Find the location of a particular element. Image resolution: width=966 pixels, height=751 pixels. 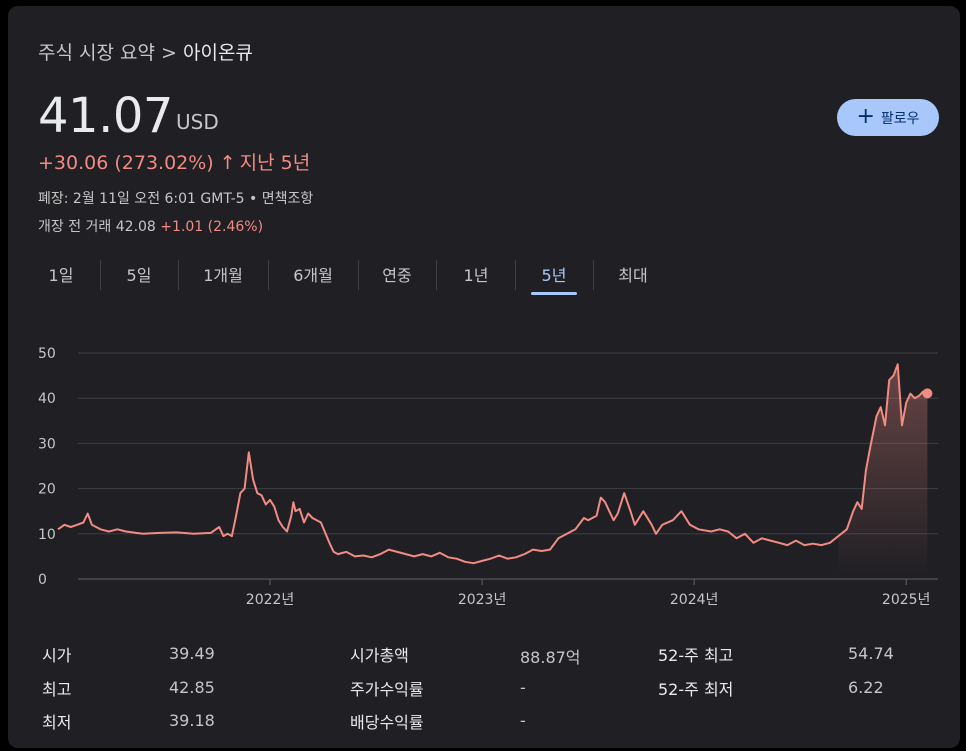

stat-label-52w-high: 52-주 최고 is located at coordinates (696, 655).